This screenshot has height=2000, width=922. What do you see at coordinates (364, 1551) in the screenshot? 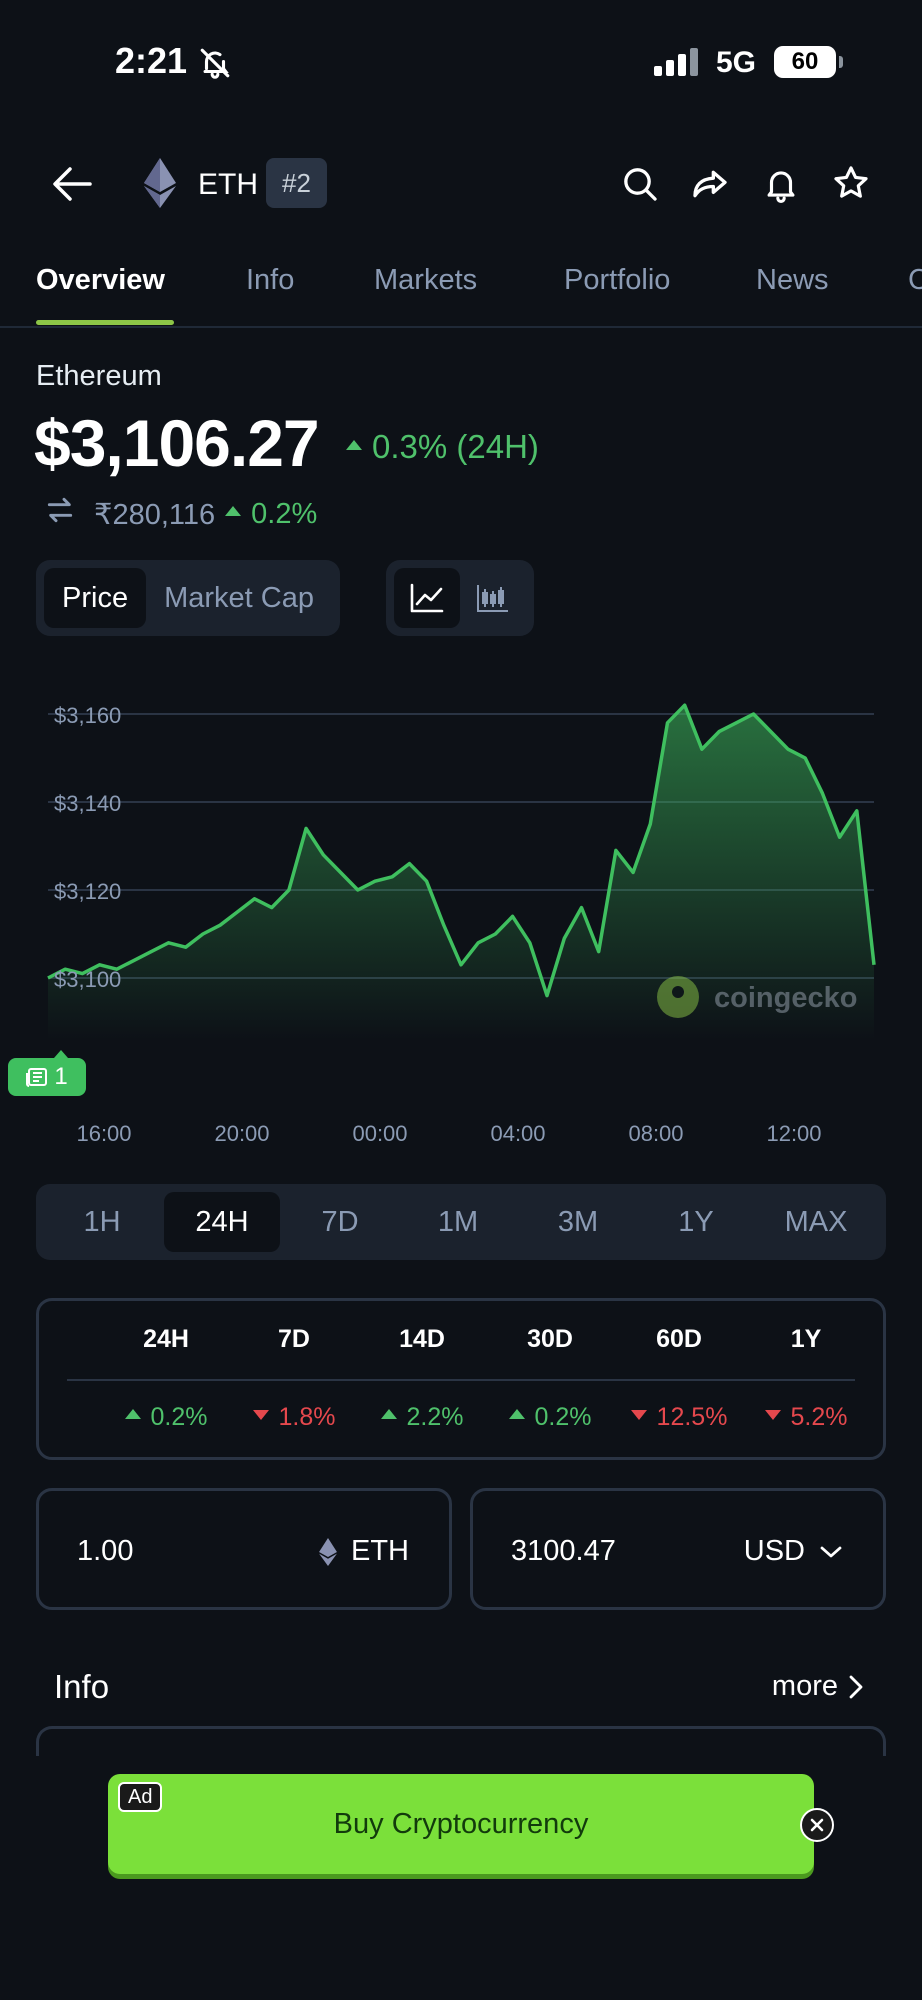
I see `converter-from-unit: ETH` at bounding box center [364, 1551].